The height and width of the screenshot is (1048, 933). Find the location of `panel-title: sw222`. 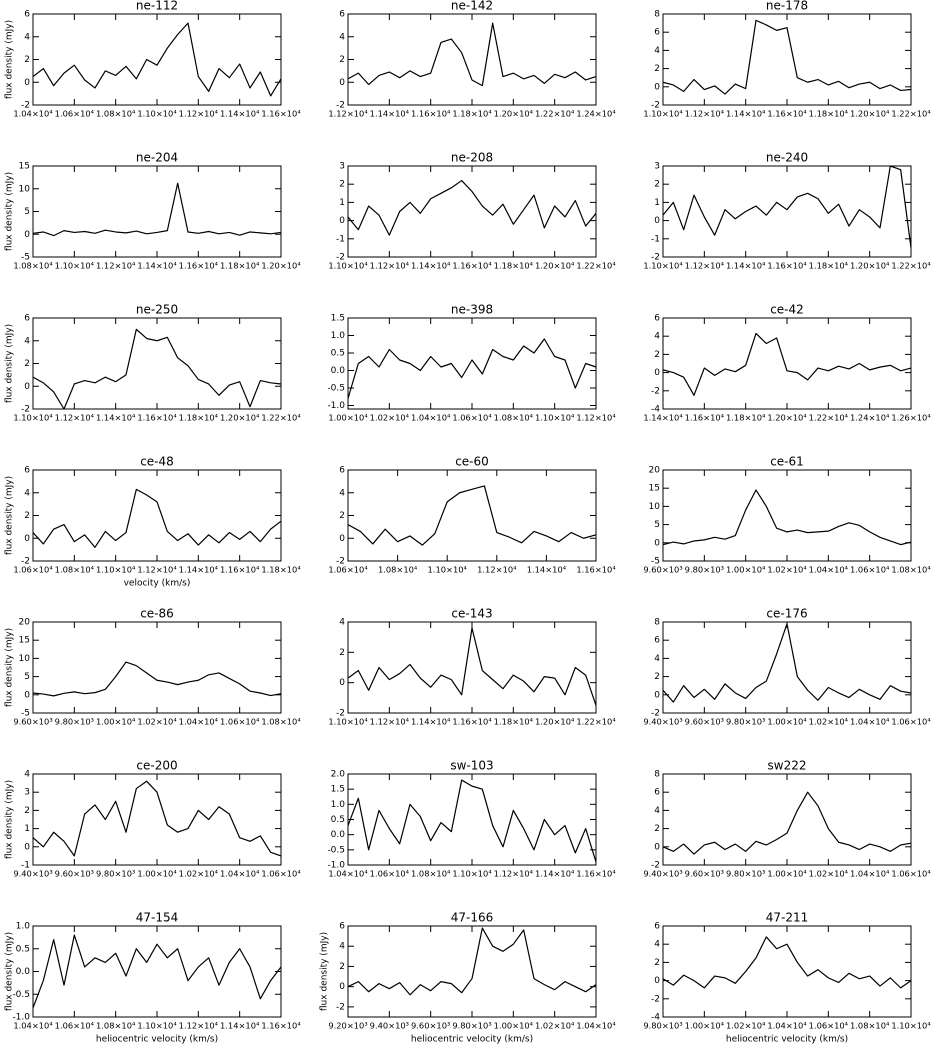

panel-title: sw222 is located at coordinates (787, 766).